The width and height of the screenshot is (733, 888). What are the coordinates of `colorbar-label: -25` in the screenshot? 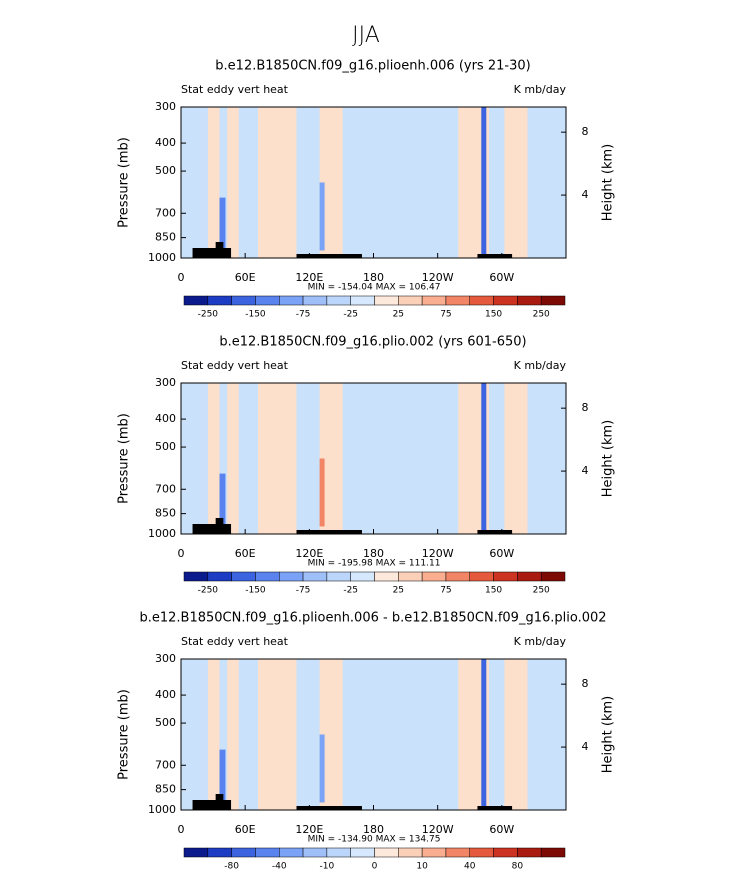 It's located at (350, 315).